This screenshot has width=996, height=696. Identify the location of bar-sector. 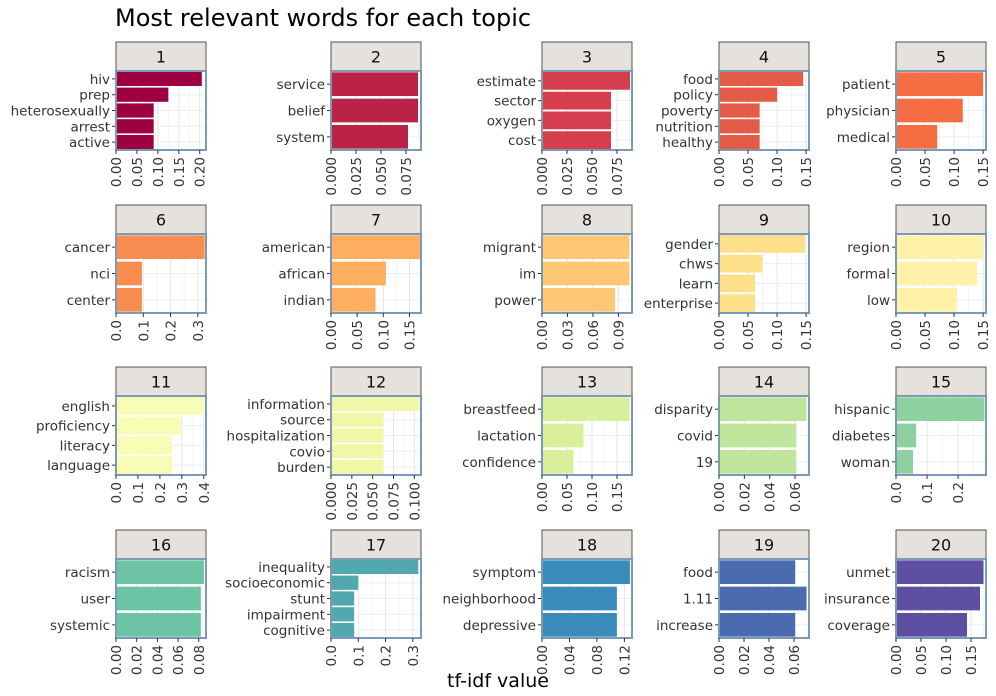
(576, 100).